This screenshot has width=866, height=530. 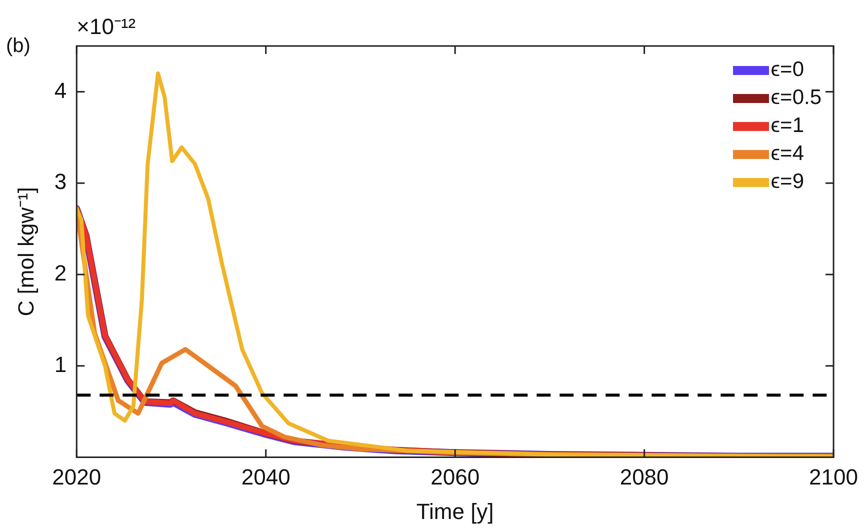 What do you see at coordinates (60, 273) in the screenshot?
I see `y-tick-label: 2` at bounding box center [60, 273].